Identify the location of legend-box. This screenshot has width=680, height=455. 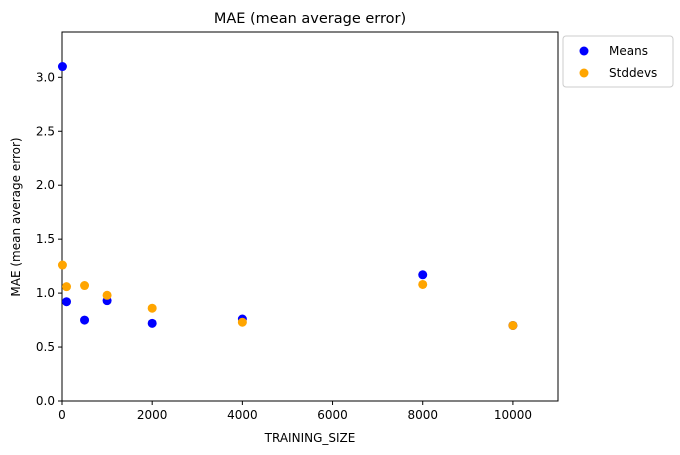
(618, 61).